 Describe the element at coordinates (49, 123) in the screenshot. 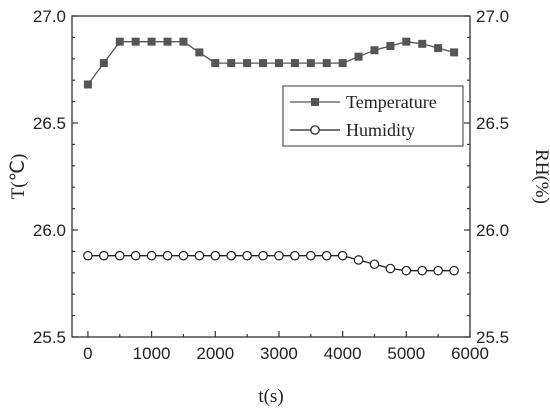

I see `y-tick-label-left: 26.5` at that location.